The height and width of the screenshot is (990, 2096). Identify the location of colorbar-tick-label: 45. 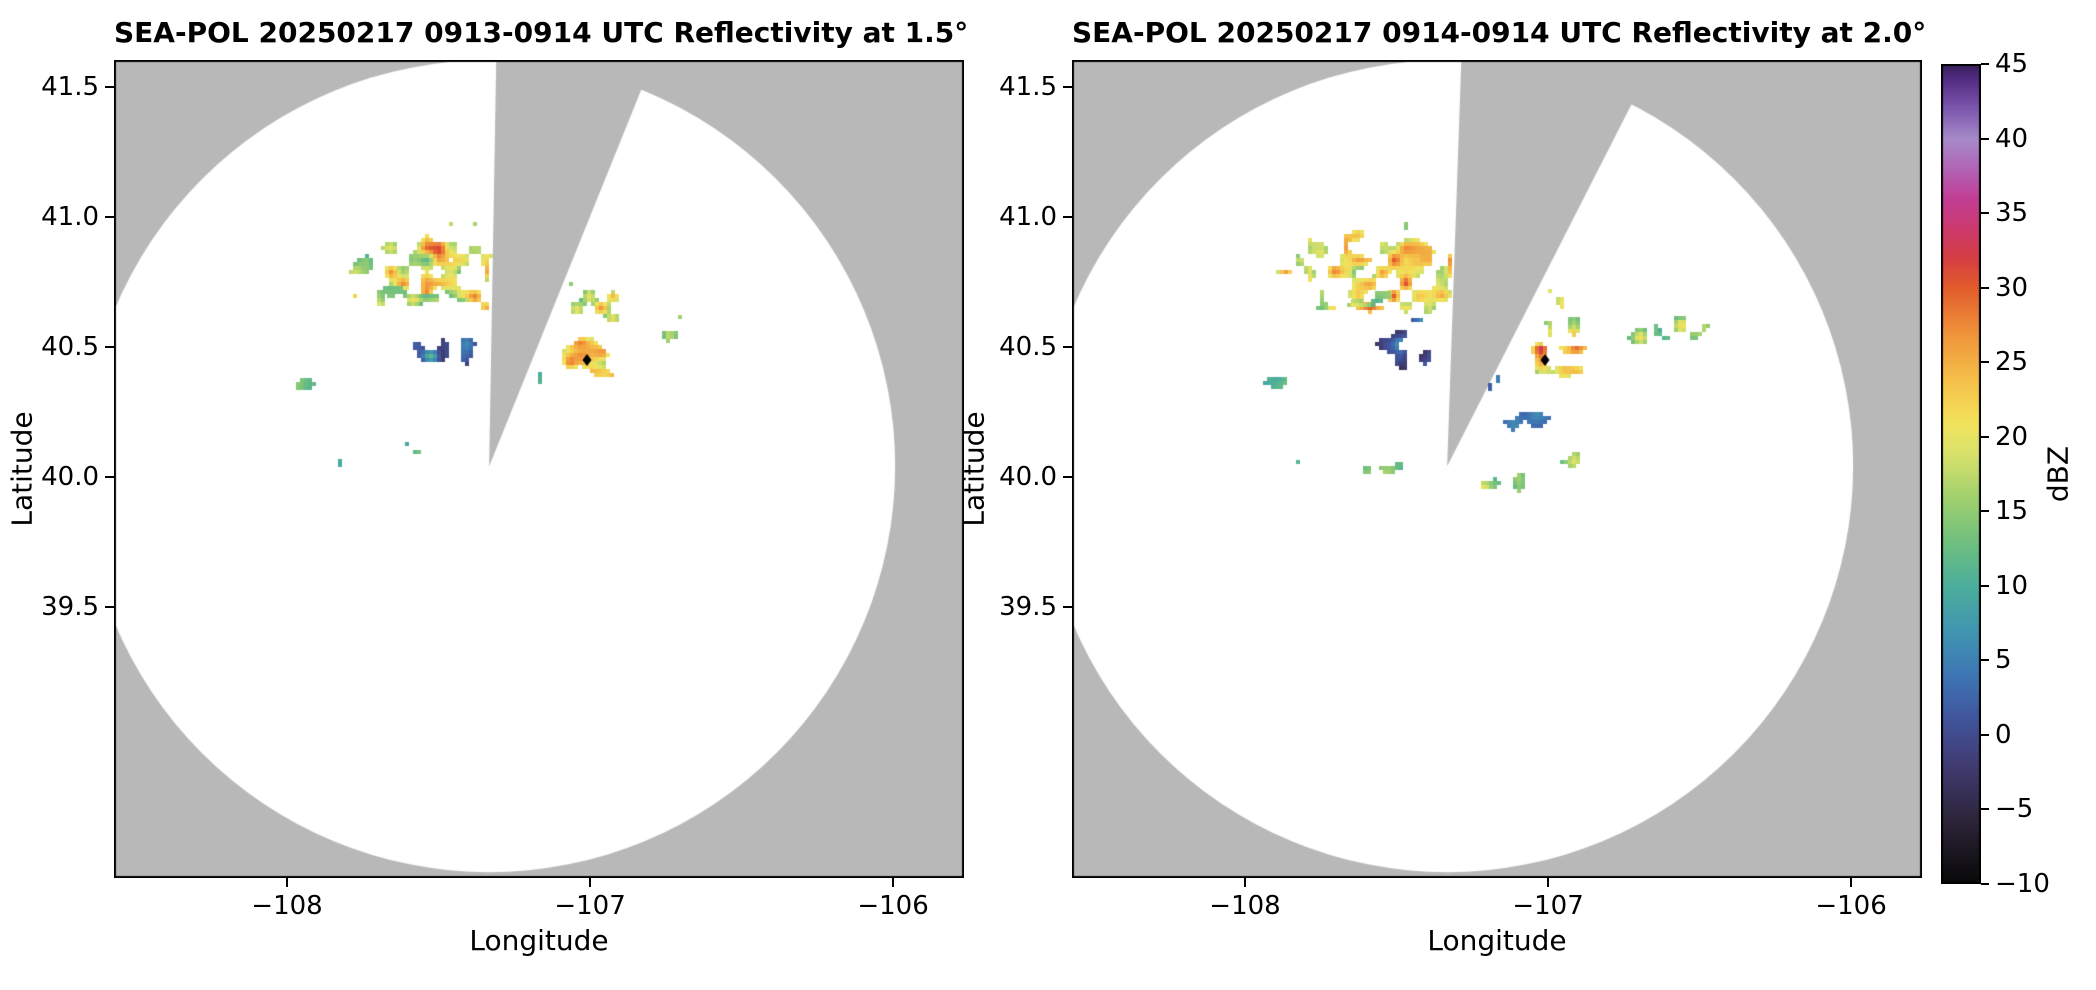
(2012, 64).